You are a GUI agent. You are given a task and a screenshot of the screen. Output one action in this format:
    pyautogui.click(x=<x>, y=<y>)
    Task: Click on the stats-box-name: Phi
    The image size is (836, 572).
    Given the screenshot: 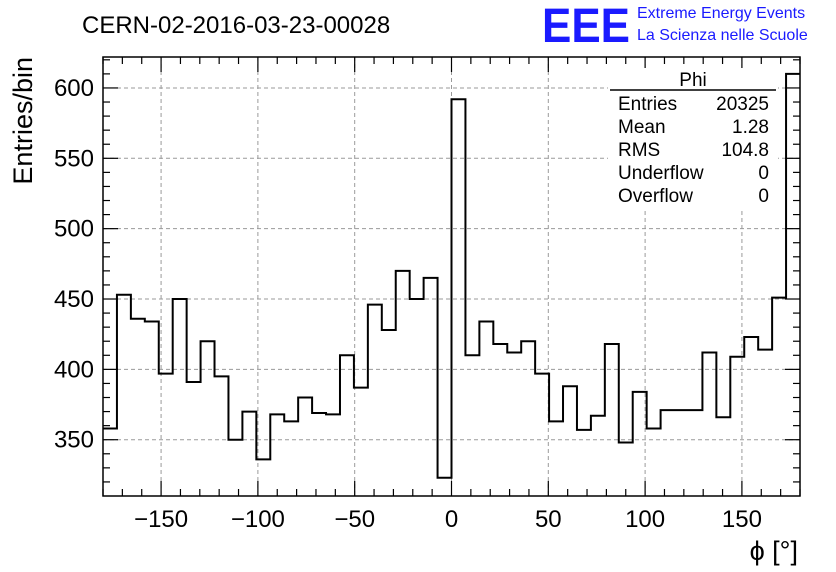 What is the action you would take?
    pyautogui.click(x=692, y=80)
    